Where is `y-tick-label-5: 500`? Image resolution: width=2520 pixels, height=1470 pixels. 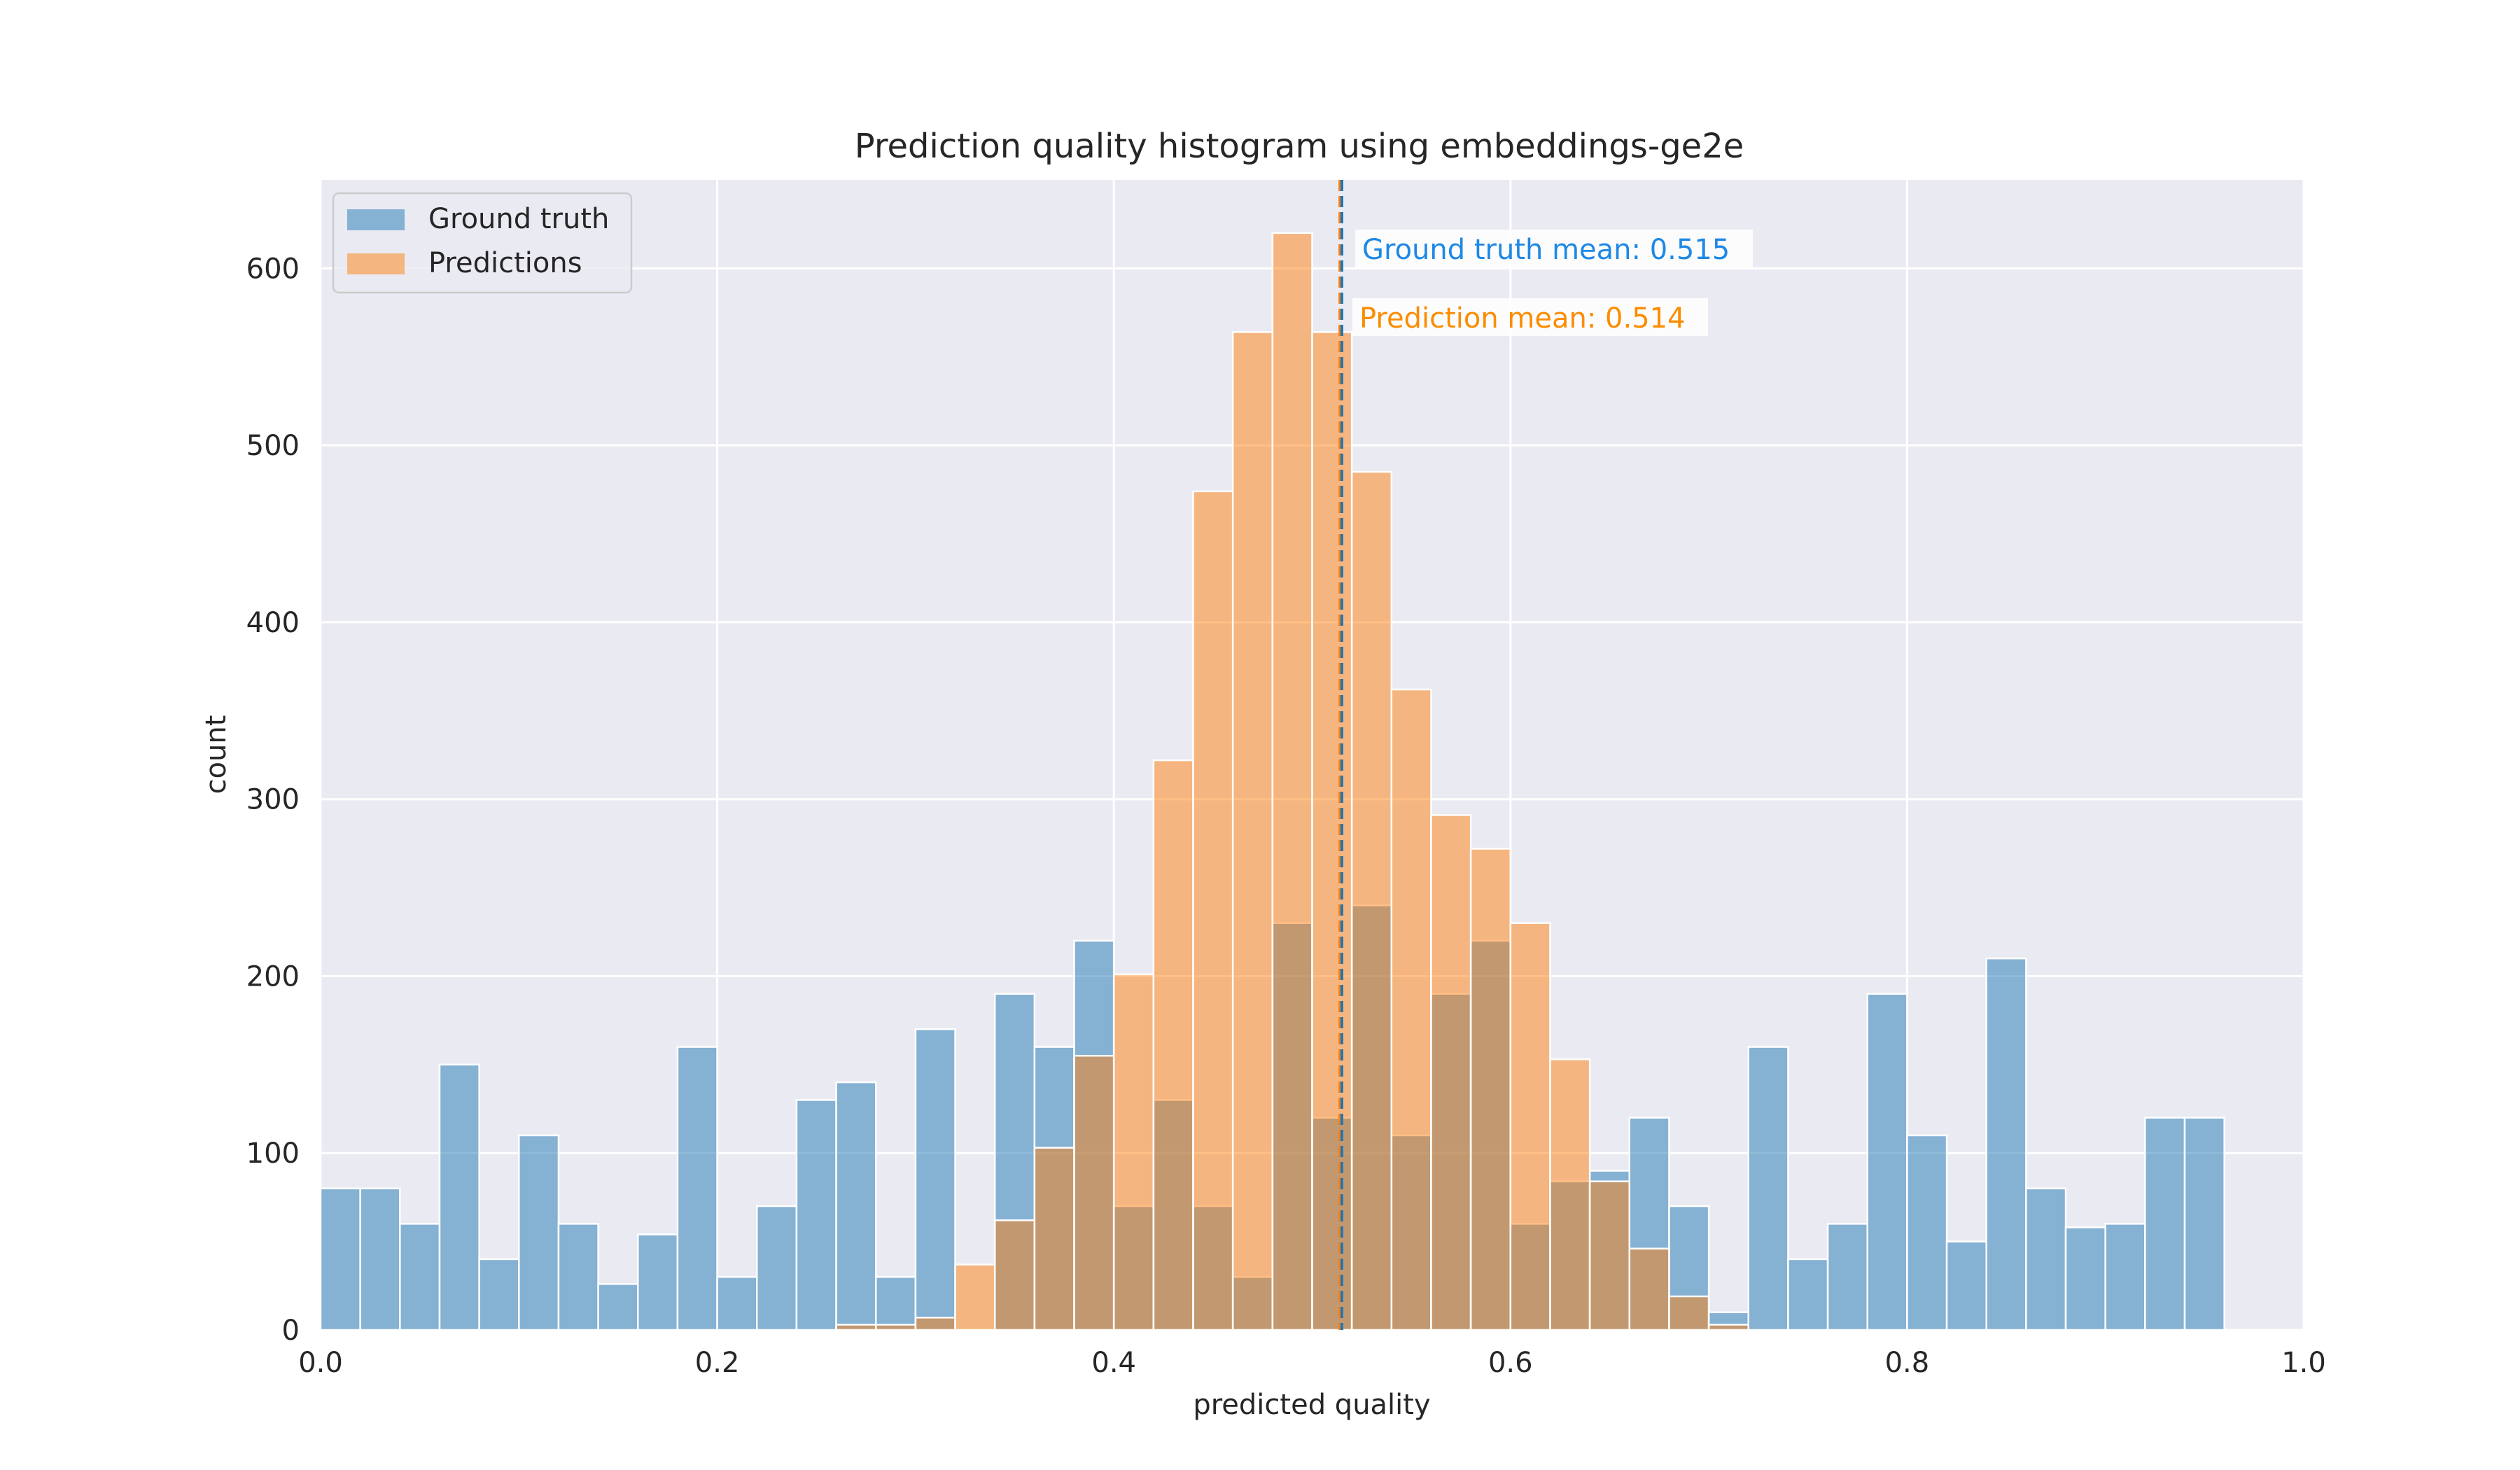
y-tick-label-5: 500 is located at coordinates (273, 446).